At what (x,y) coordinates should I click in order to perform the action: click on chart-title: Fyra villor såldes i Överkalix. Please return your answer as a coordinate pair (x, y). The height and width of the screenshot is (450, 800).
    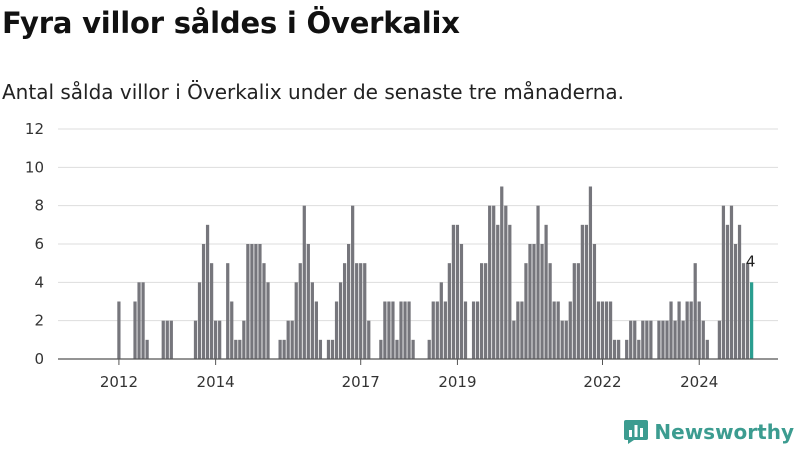
    Looking at the image, I should click on (231, 23).